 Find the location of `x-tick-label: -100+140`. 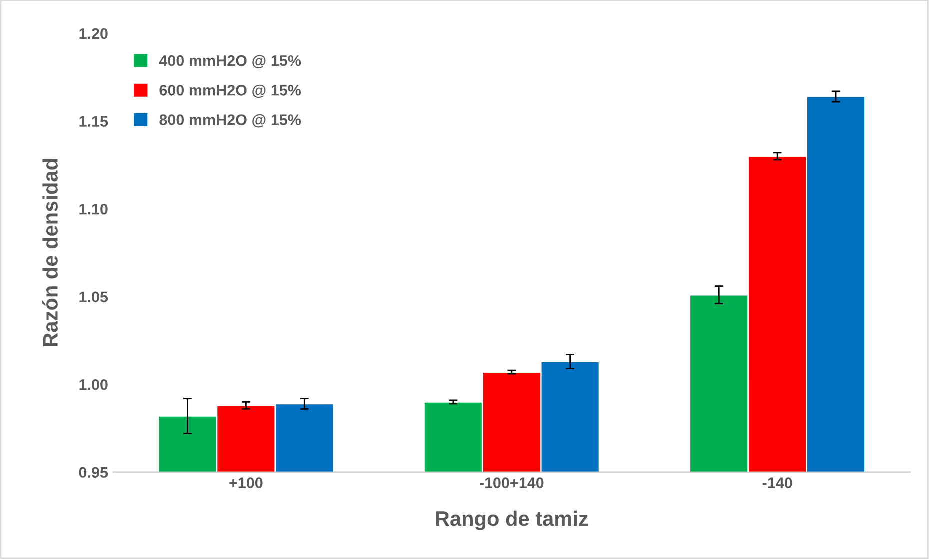

x-tick-label: -100+140 is located at coordinates (512, 483).